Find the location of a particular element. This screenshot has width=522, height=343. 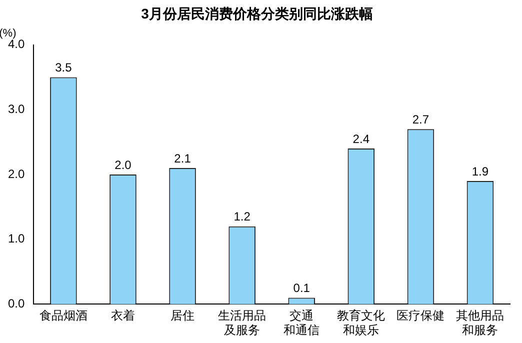

data-label: 0.1 is located at coordinates (301, 288).